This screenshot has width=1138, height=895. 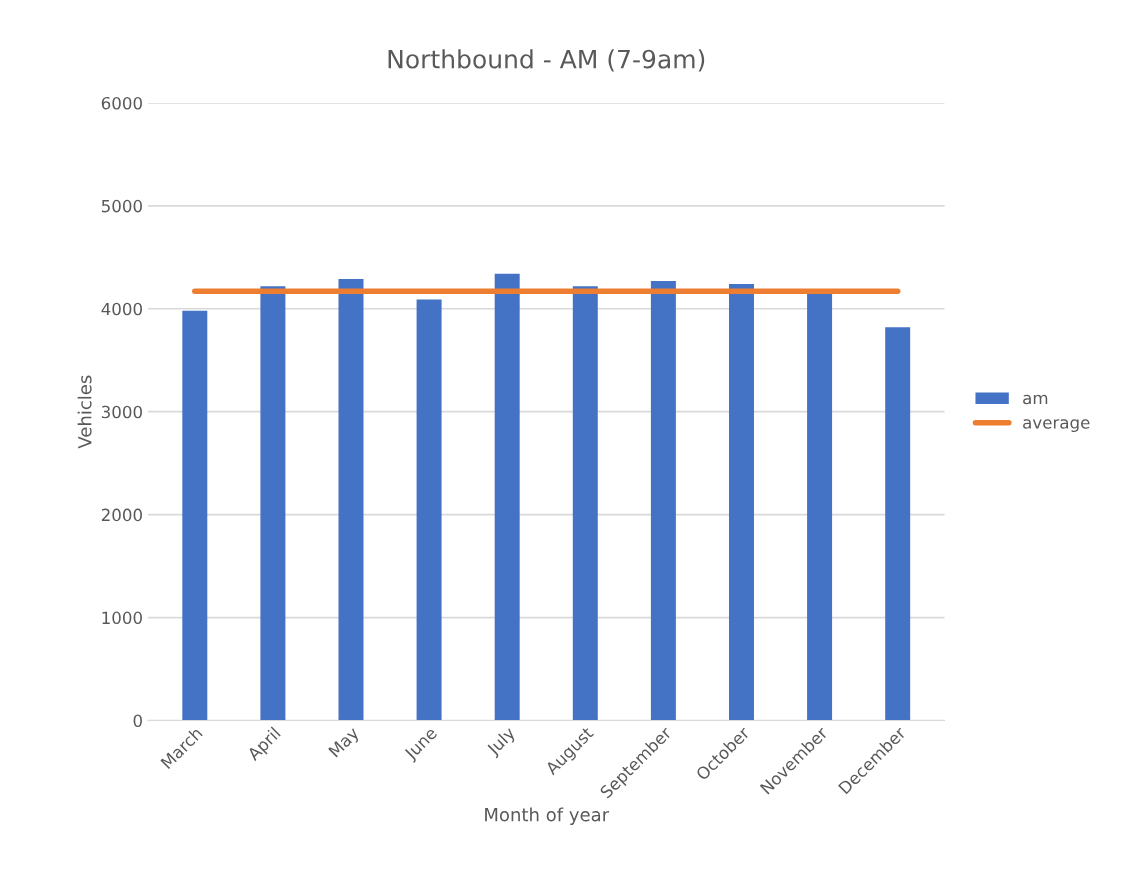 I want to click on y-tick-label: 5000, so click(x=121, y=206).